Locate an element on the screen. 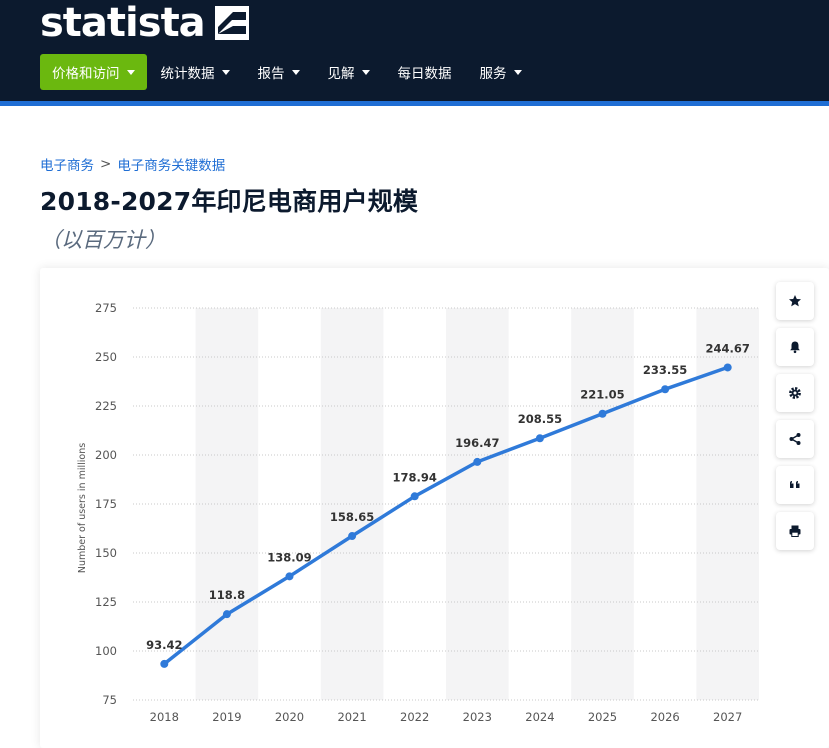 The height and width of the screenshot is (748, 829). x-tick-label: 2022 is located at coordinates (414, 717).